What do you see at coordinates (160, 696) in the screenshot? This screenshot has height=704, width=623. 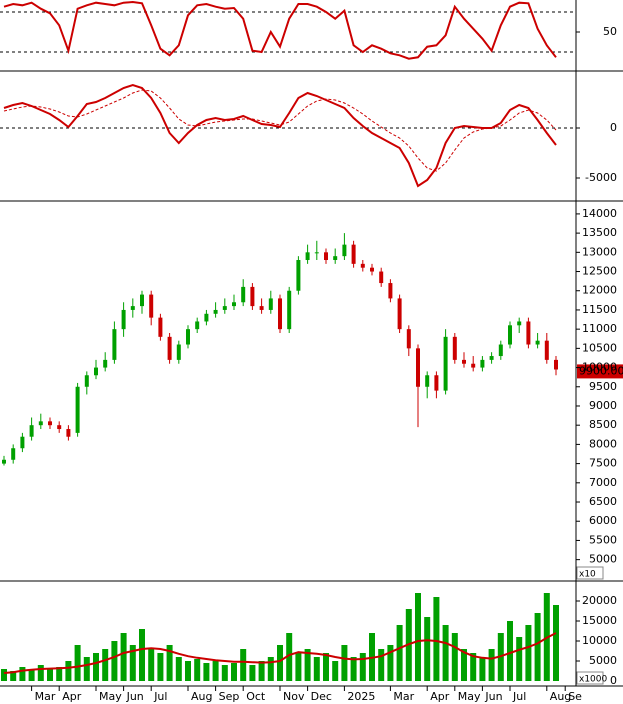 I see `x-tick-label: Jul` at bounding box center [160, 696].